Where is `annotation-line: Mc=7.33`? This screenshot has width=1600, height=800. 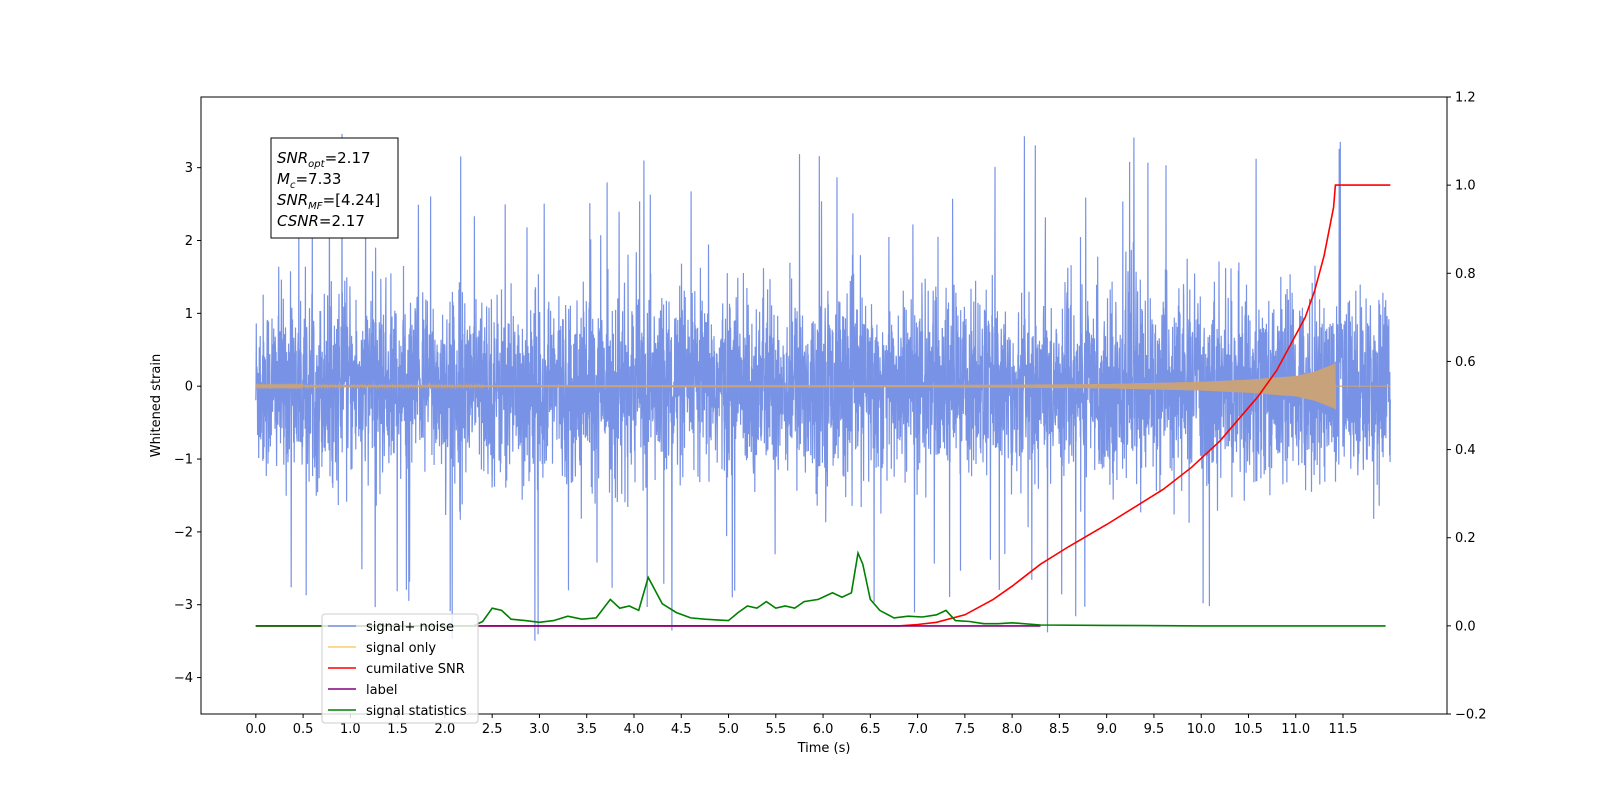 annotation-line: Mc=7.33 is located at coordinates (309, 180).